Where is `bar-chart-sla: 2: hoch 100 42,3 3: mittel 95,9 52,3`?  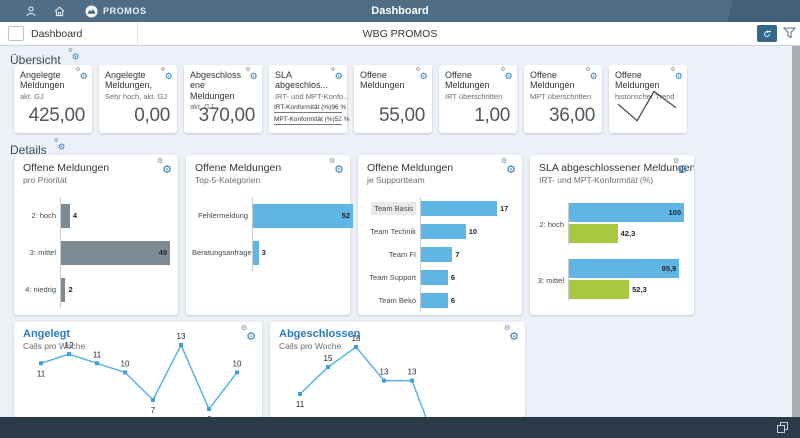
bar-chart-sla: 2: hoch 100 42,3 3: mittel 95,9 52,3 is located at coordinates (612, 257).